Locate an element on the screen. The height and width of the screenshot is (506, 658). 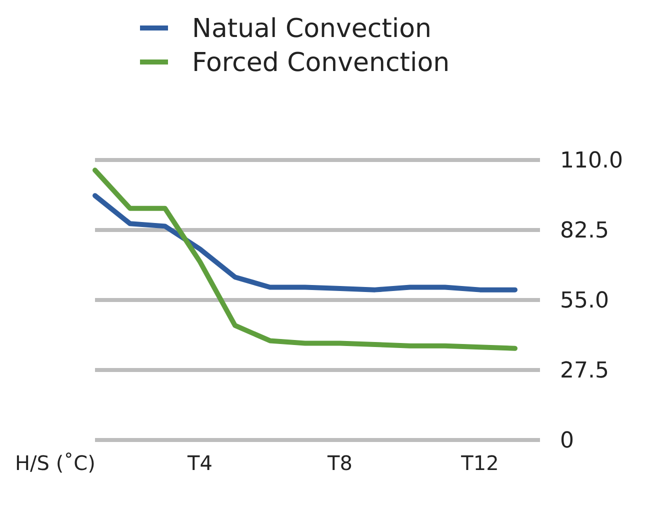
y-tick-label: 110.0 is located at coordinates (591, 161).